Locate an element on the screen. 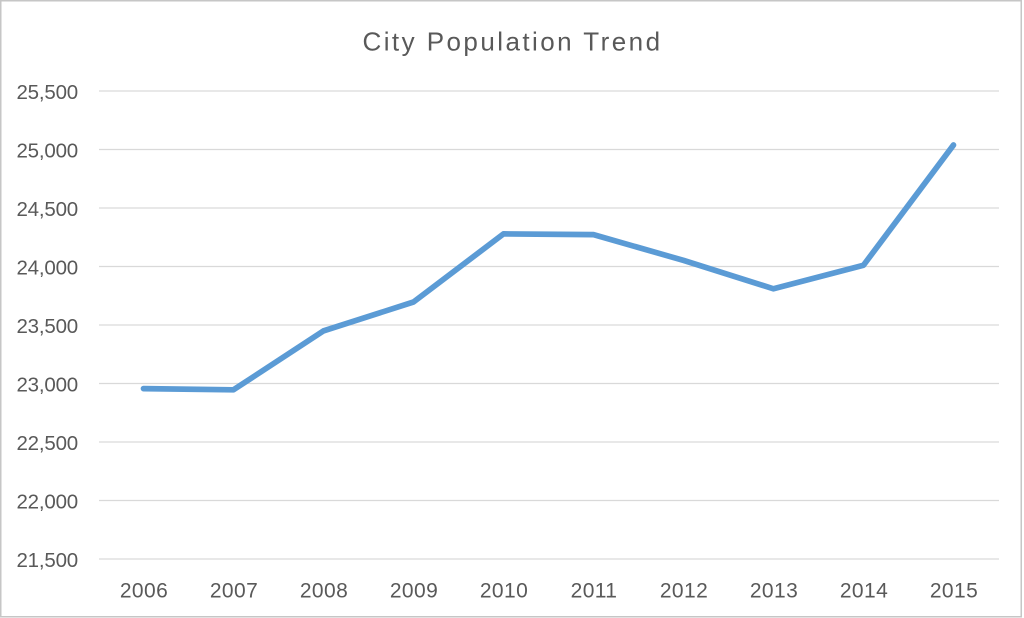 This screenshot has width=1024, height=618. svg-text: 21,500 is located at coordinates (47, 560).